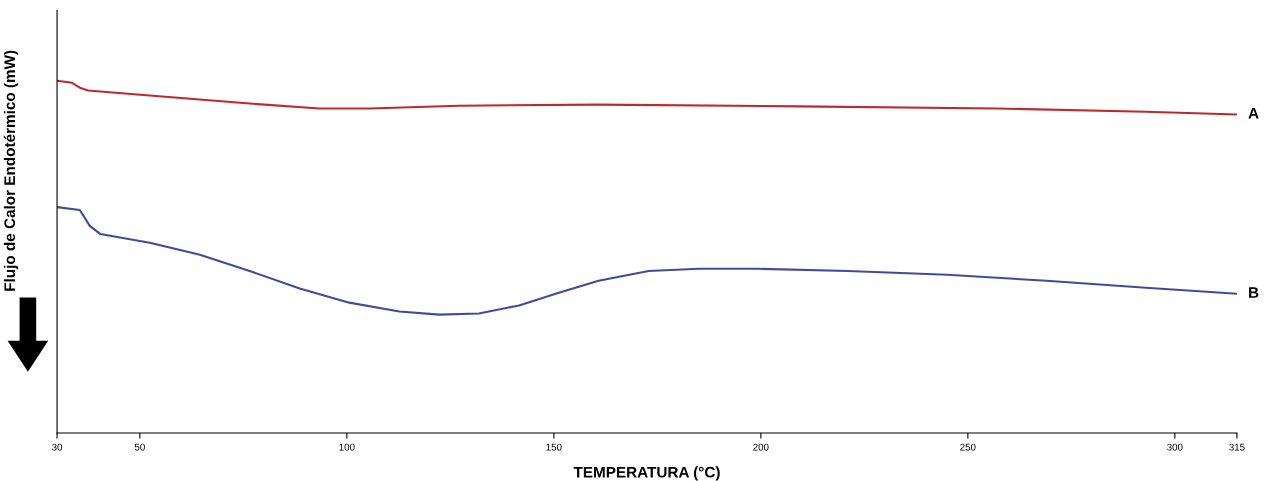 The height and width of the screenshot is (481, 1268). What do you see at coordinates (554, 447) in the screenshot?
I see `x-tick-label: 150` at bounding box center [554, 447].